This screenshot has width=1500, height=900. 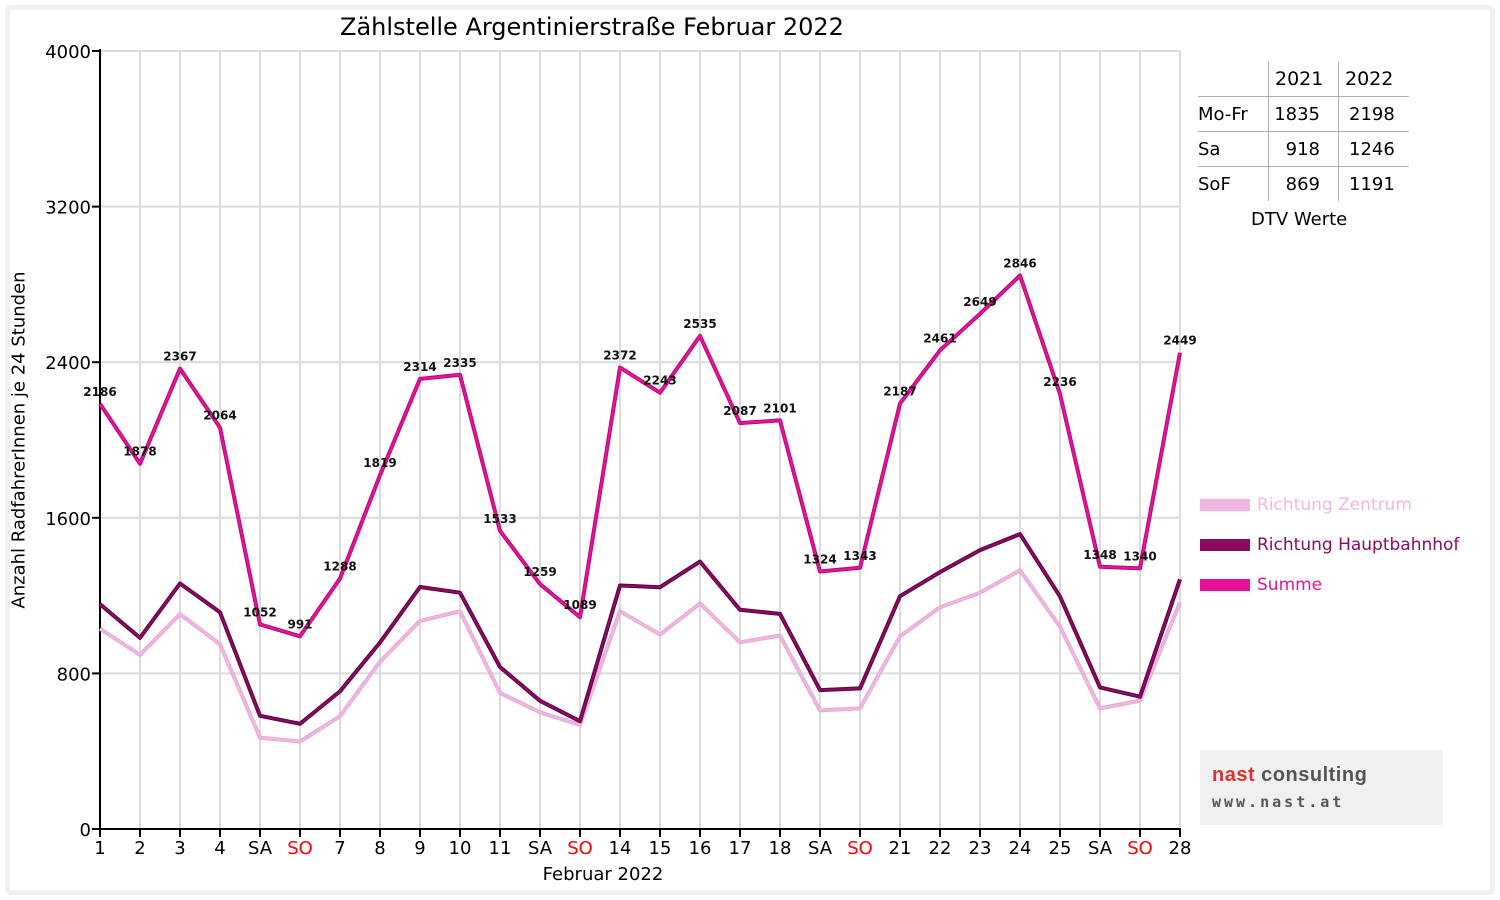 I want to click on y-tick-label: 3200, so click(x=68, y=208).